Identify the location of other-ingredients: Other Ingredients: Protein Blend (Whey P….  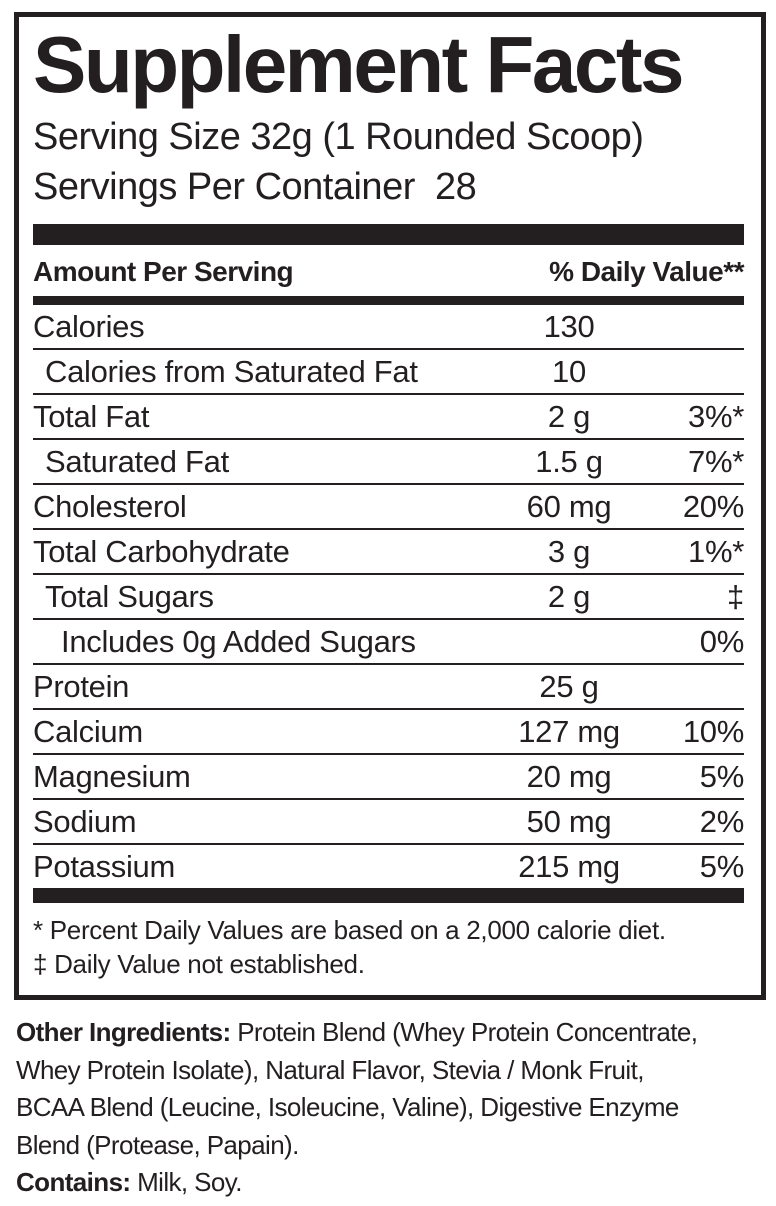
(392, 1089).